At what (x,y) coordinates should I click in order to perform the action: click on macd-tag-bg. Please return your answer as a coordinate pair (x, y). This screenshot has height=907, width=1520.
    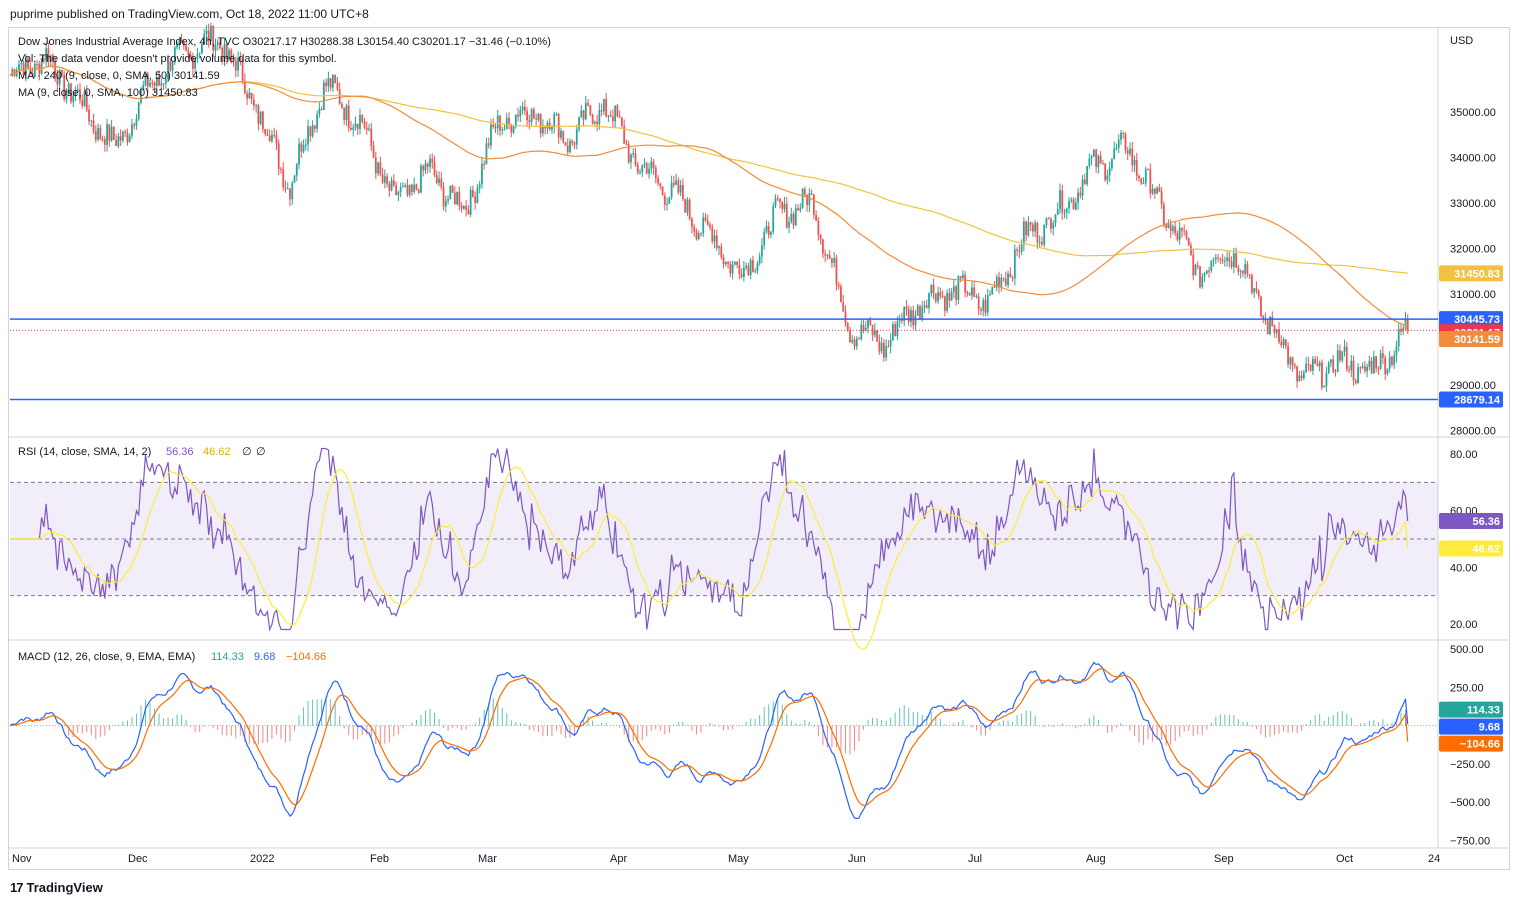
    Looking at the image, I should click on (1471, 726).